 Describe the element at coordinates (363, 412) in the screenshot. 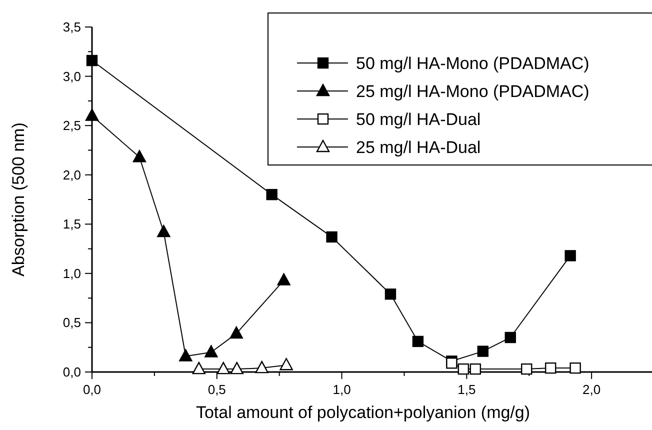

I see `x-axis-title: Total amount of polycation+polyanion (mg/g)` at that location.